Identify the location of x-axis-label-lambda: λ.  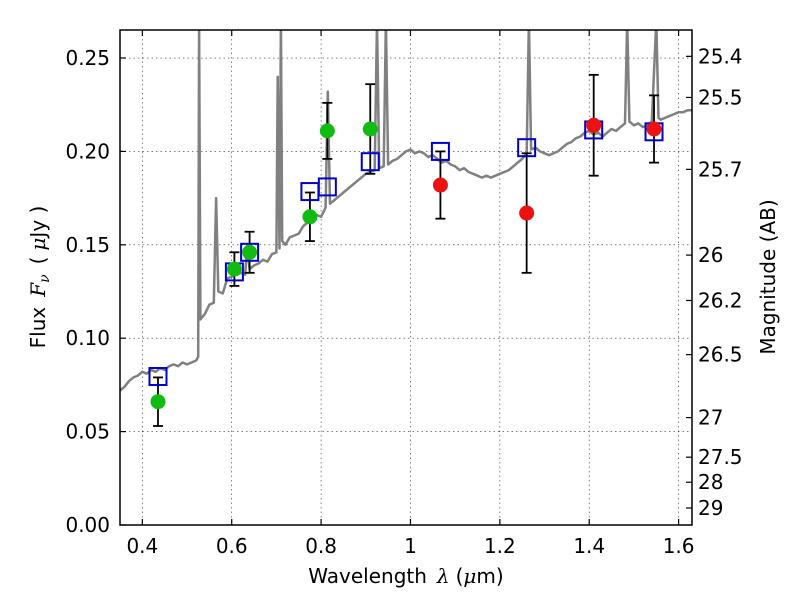
(443, 576).